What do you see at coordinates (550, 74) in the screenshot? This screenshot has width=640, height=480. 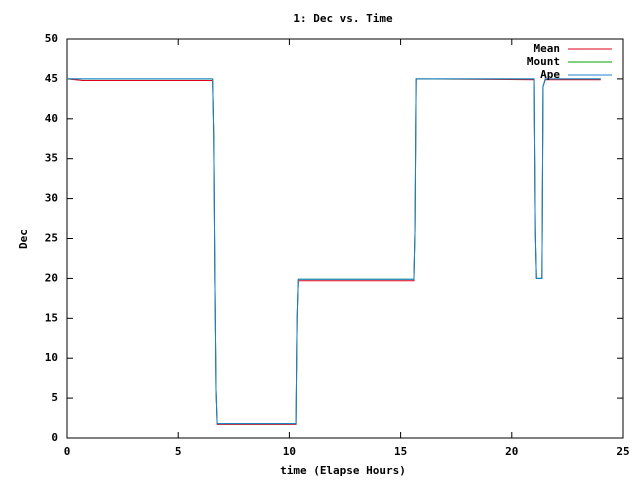 I see `legend-label: Ape` at bounding box center [550, 74].